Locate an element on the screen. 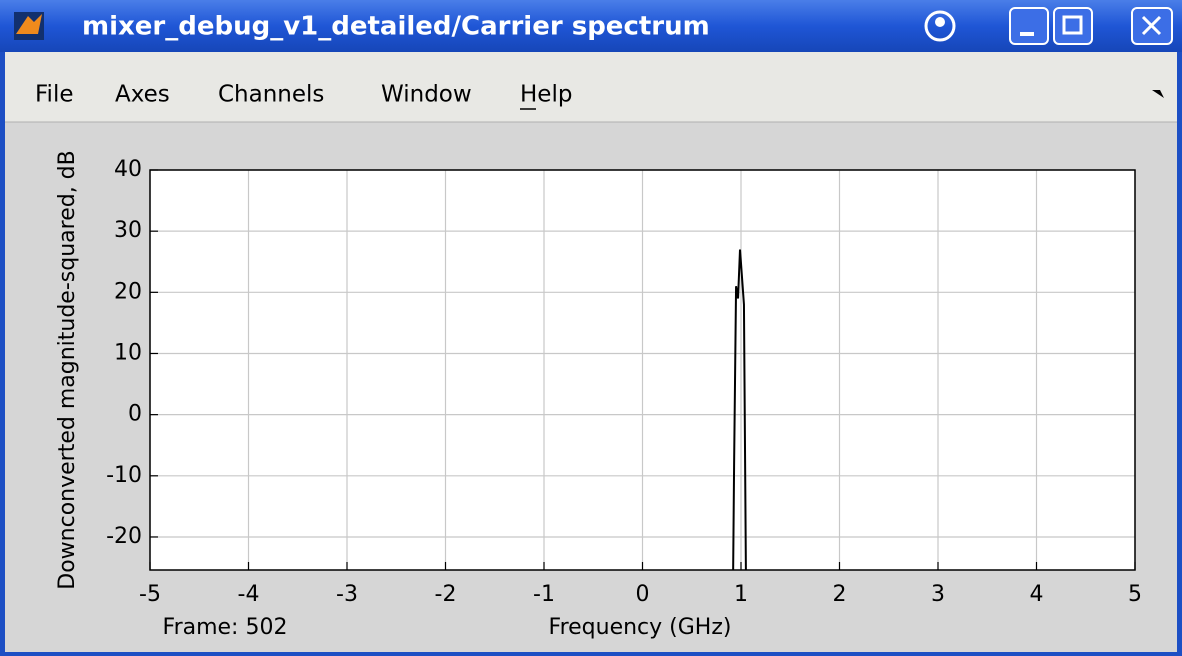  menu-item: Axes is located at coordinates (142, 95).